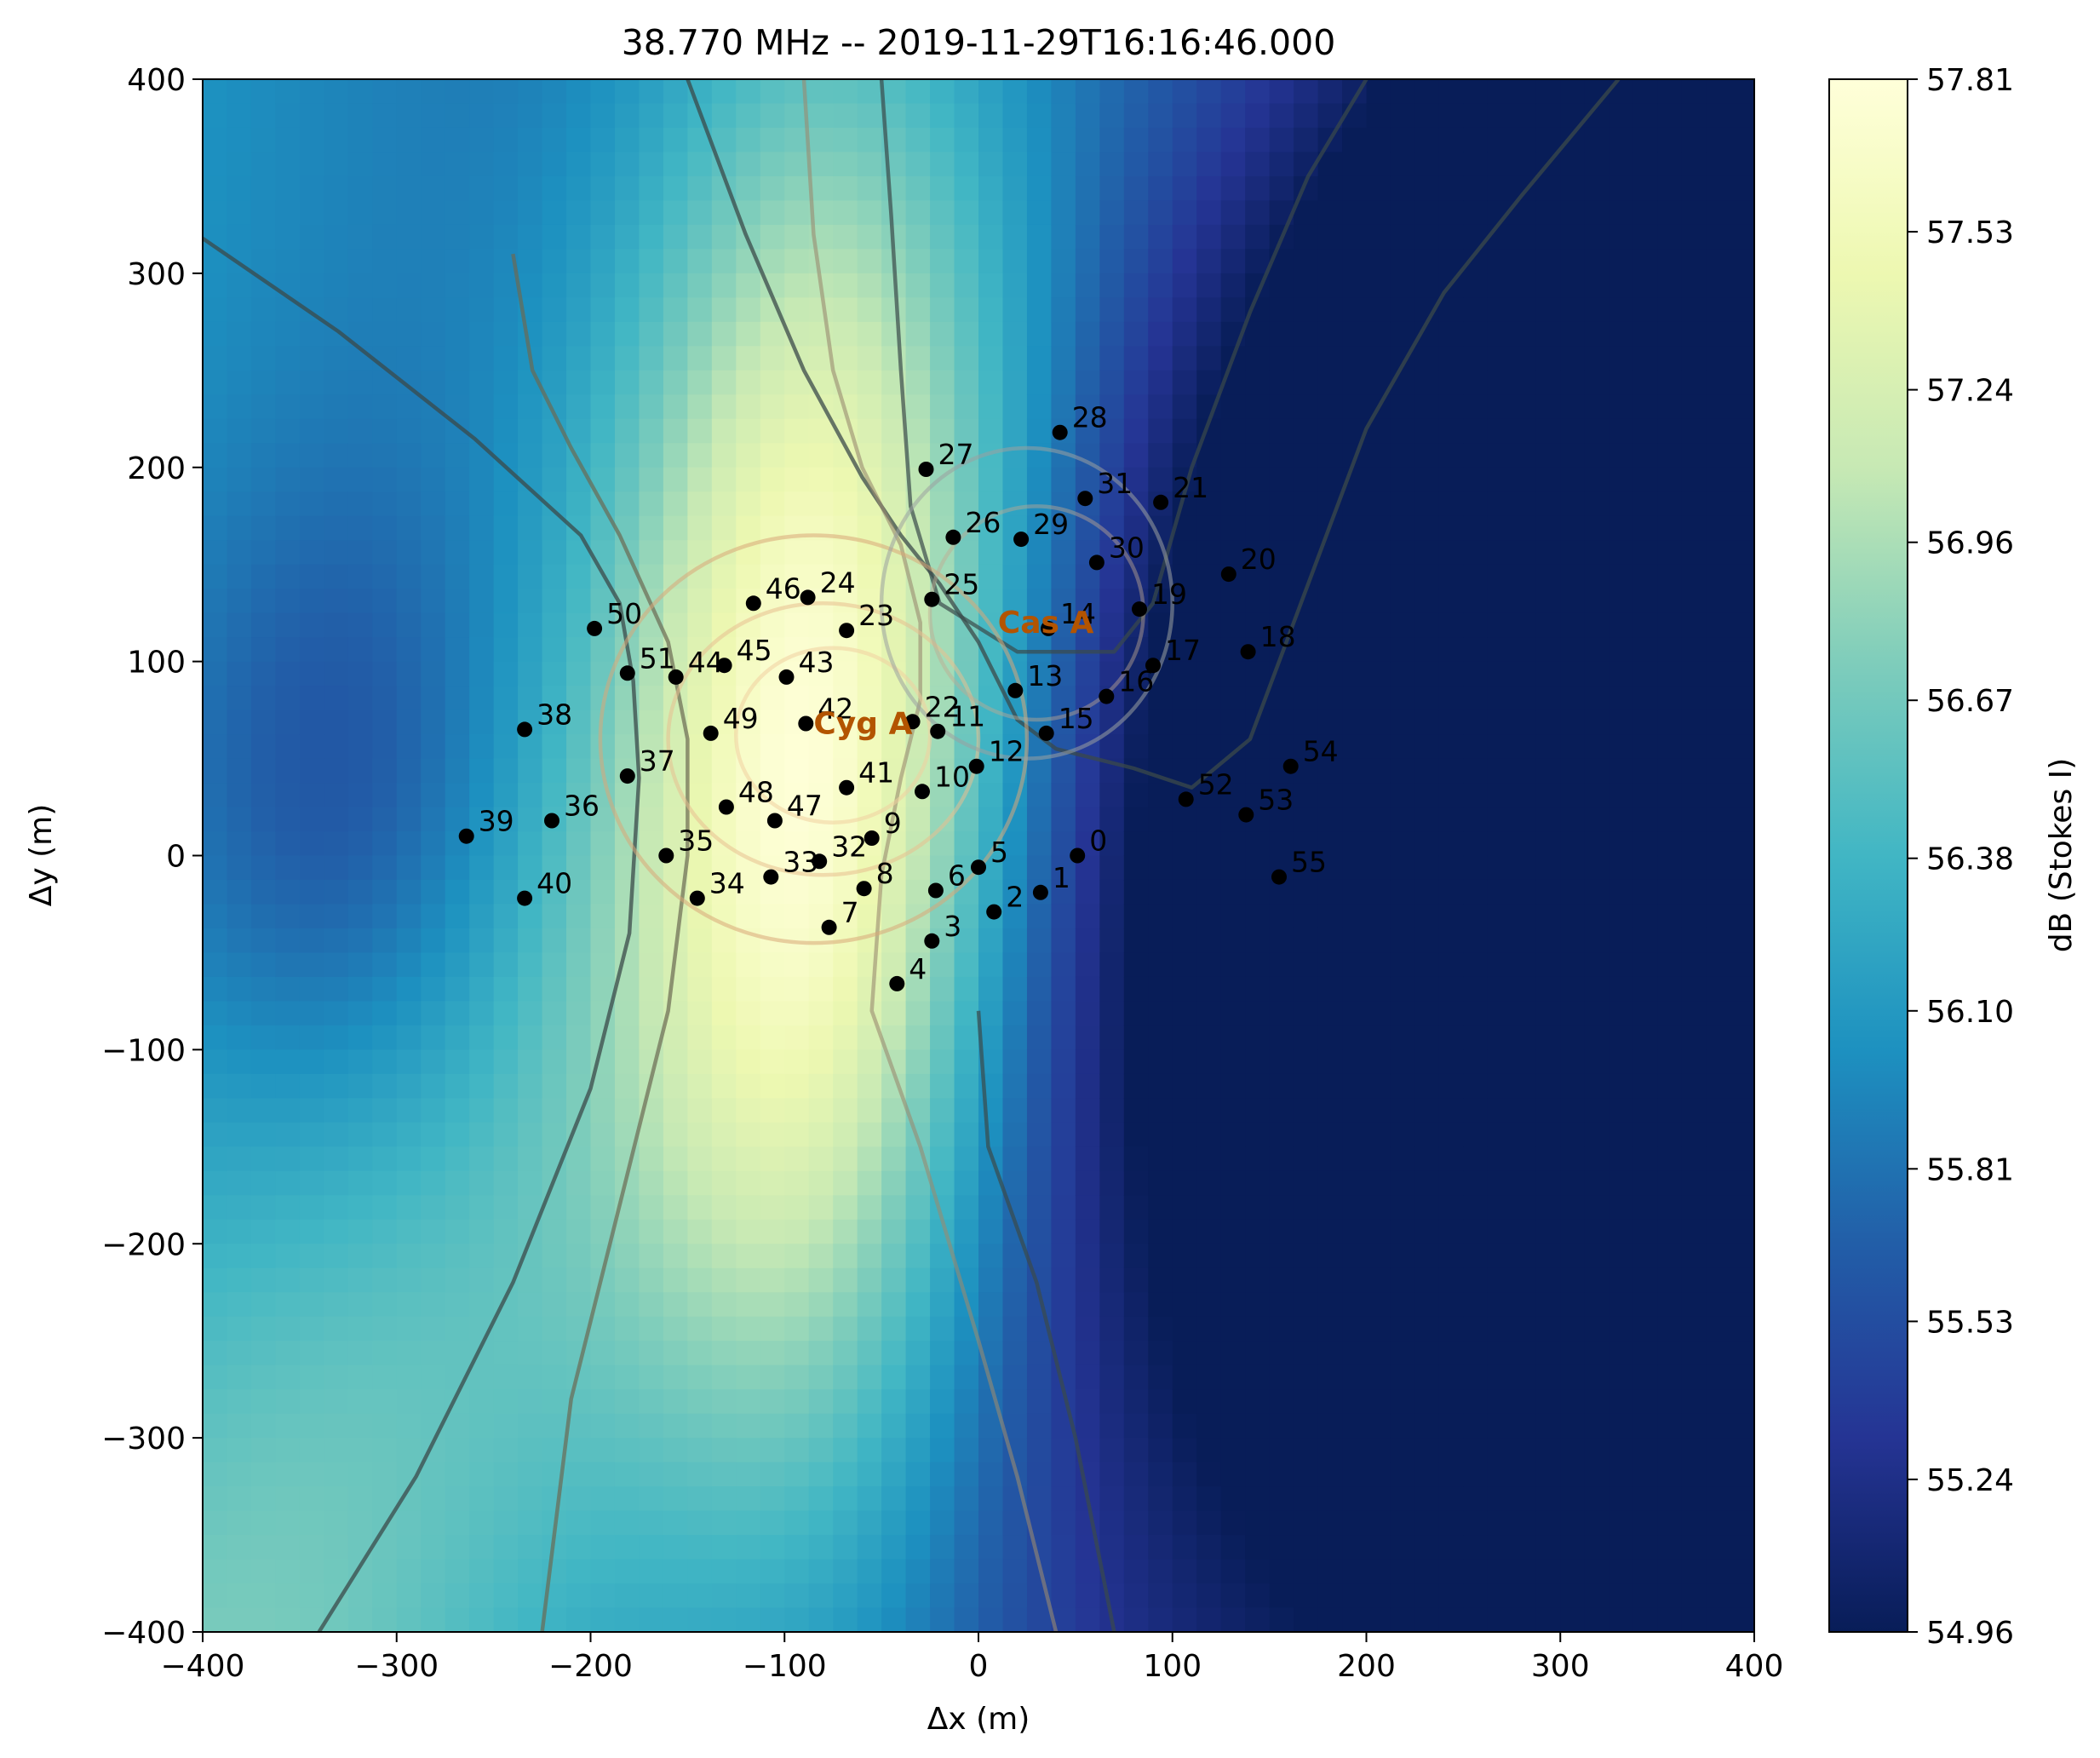 The height and width of the screenshot is (1758, 2100). What do you see at coordinates (1560, 1666) in the screenshot?
I see `x-tick-label: 300` at bounding box center [1560, 1666].